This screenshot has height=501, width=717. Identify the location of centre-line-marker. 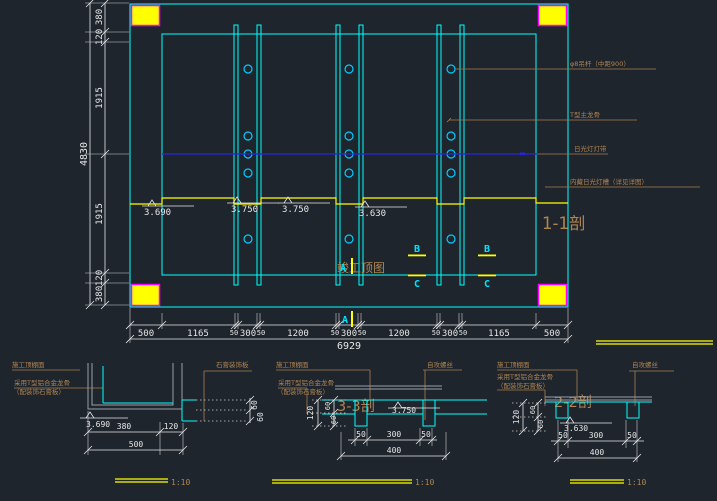
(522, 153).